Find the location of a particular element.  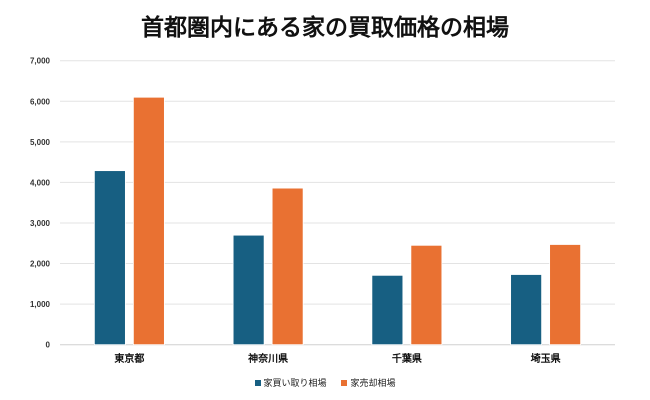

legend: 家買い取り相場 家売却相場 is located at coordinates (325, 382).